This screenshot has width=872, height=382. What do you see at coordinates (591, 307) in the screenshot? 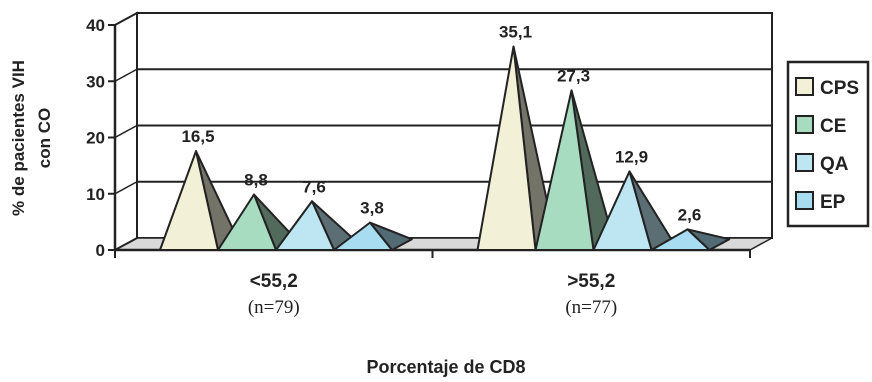
I see `x-category-note: (n=77)` at bounding box center [591, 307].